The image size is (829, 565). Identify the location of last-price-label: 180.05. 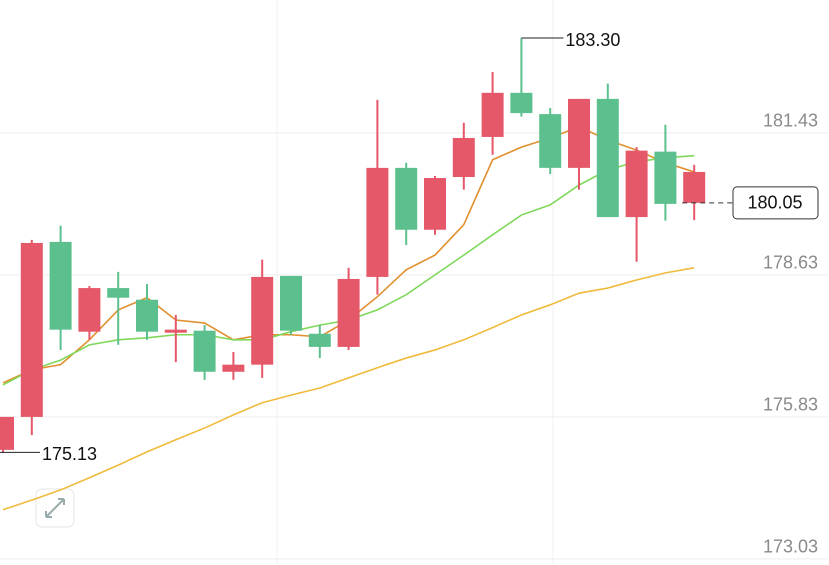
(774, 203).